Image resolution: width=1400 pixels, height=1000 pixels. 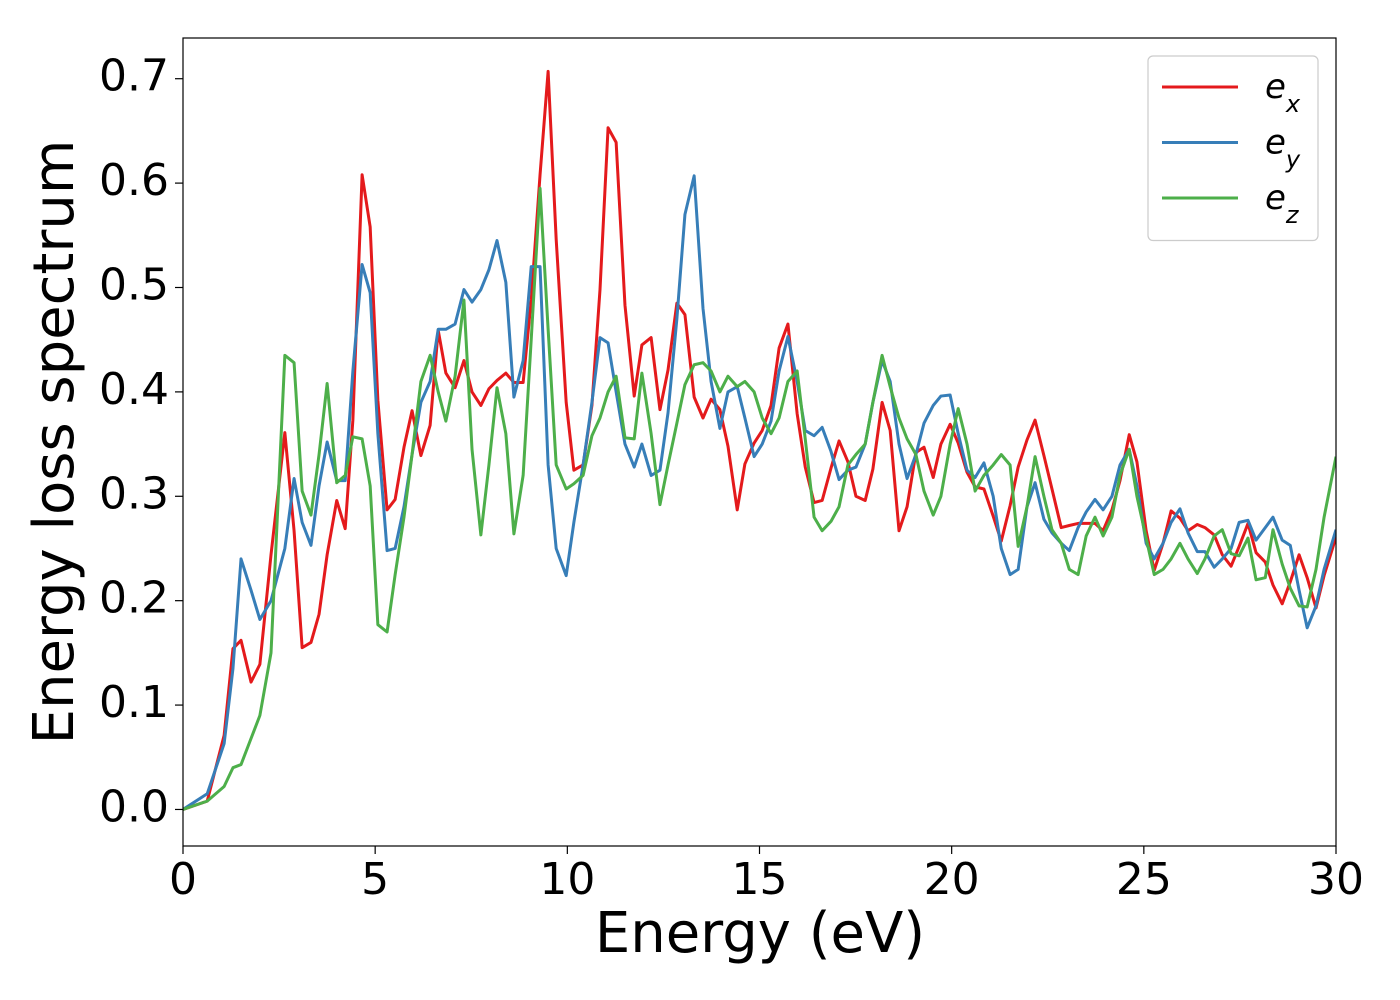 What do you see at coordinates (1282, 203) in the screenshot?
I see `legend-text: ez` at bounding box center [1282, 203].